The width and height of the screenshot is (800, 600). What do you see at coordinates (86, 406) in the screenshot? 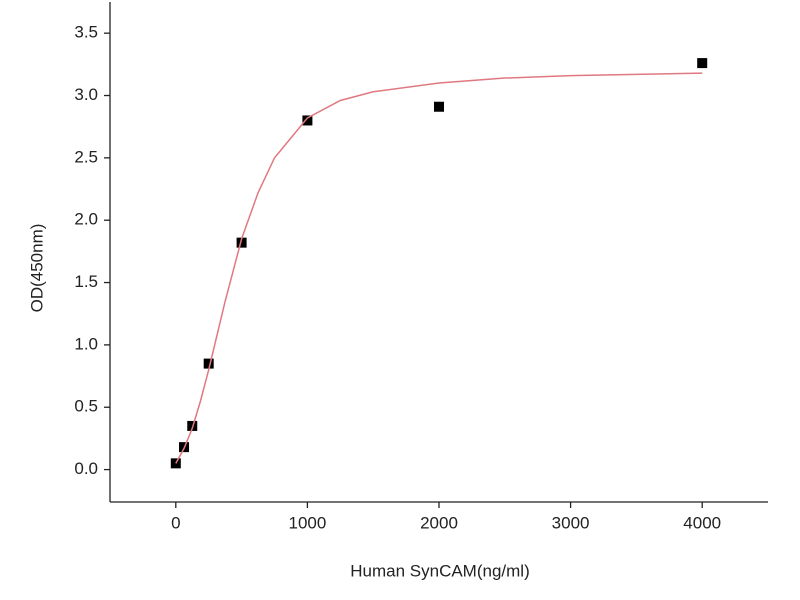
I see `y-tick-label: 0.5` at bounding box center [86, 406].